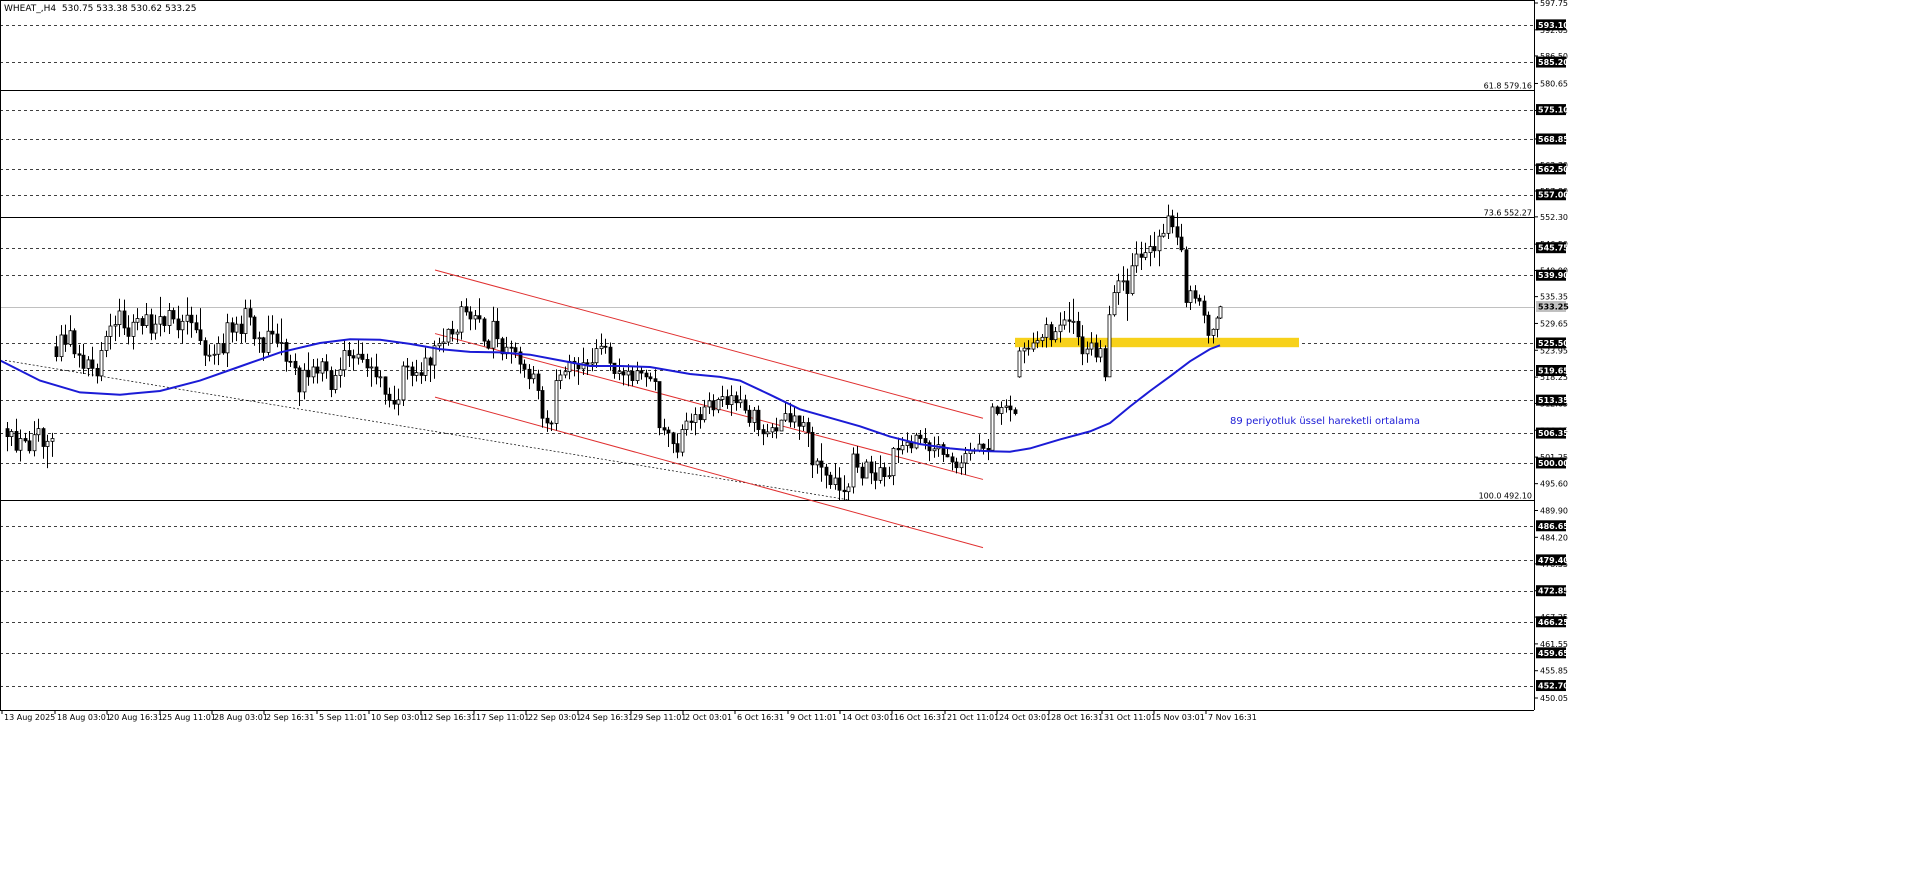 Image resolution: width=1916 pixels, height=892 pixels. Describe the element at coordinates (1552, 25) in the screenshot. I see `level-price-label: 593.10` at that location.